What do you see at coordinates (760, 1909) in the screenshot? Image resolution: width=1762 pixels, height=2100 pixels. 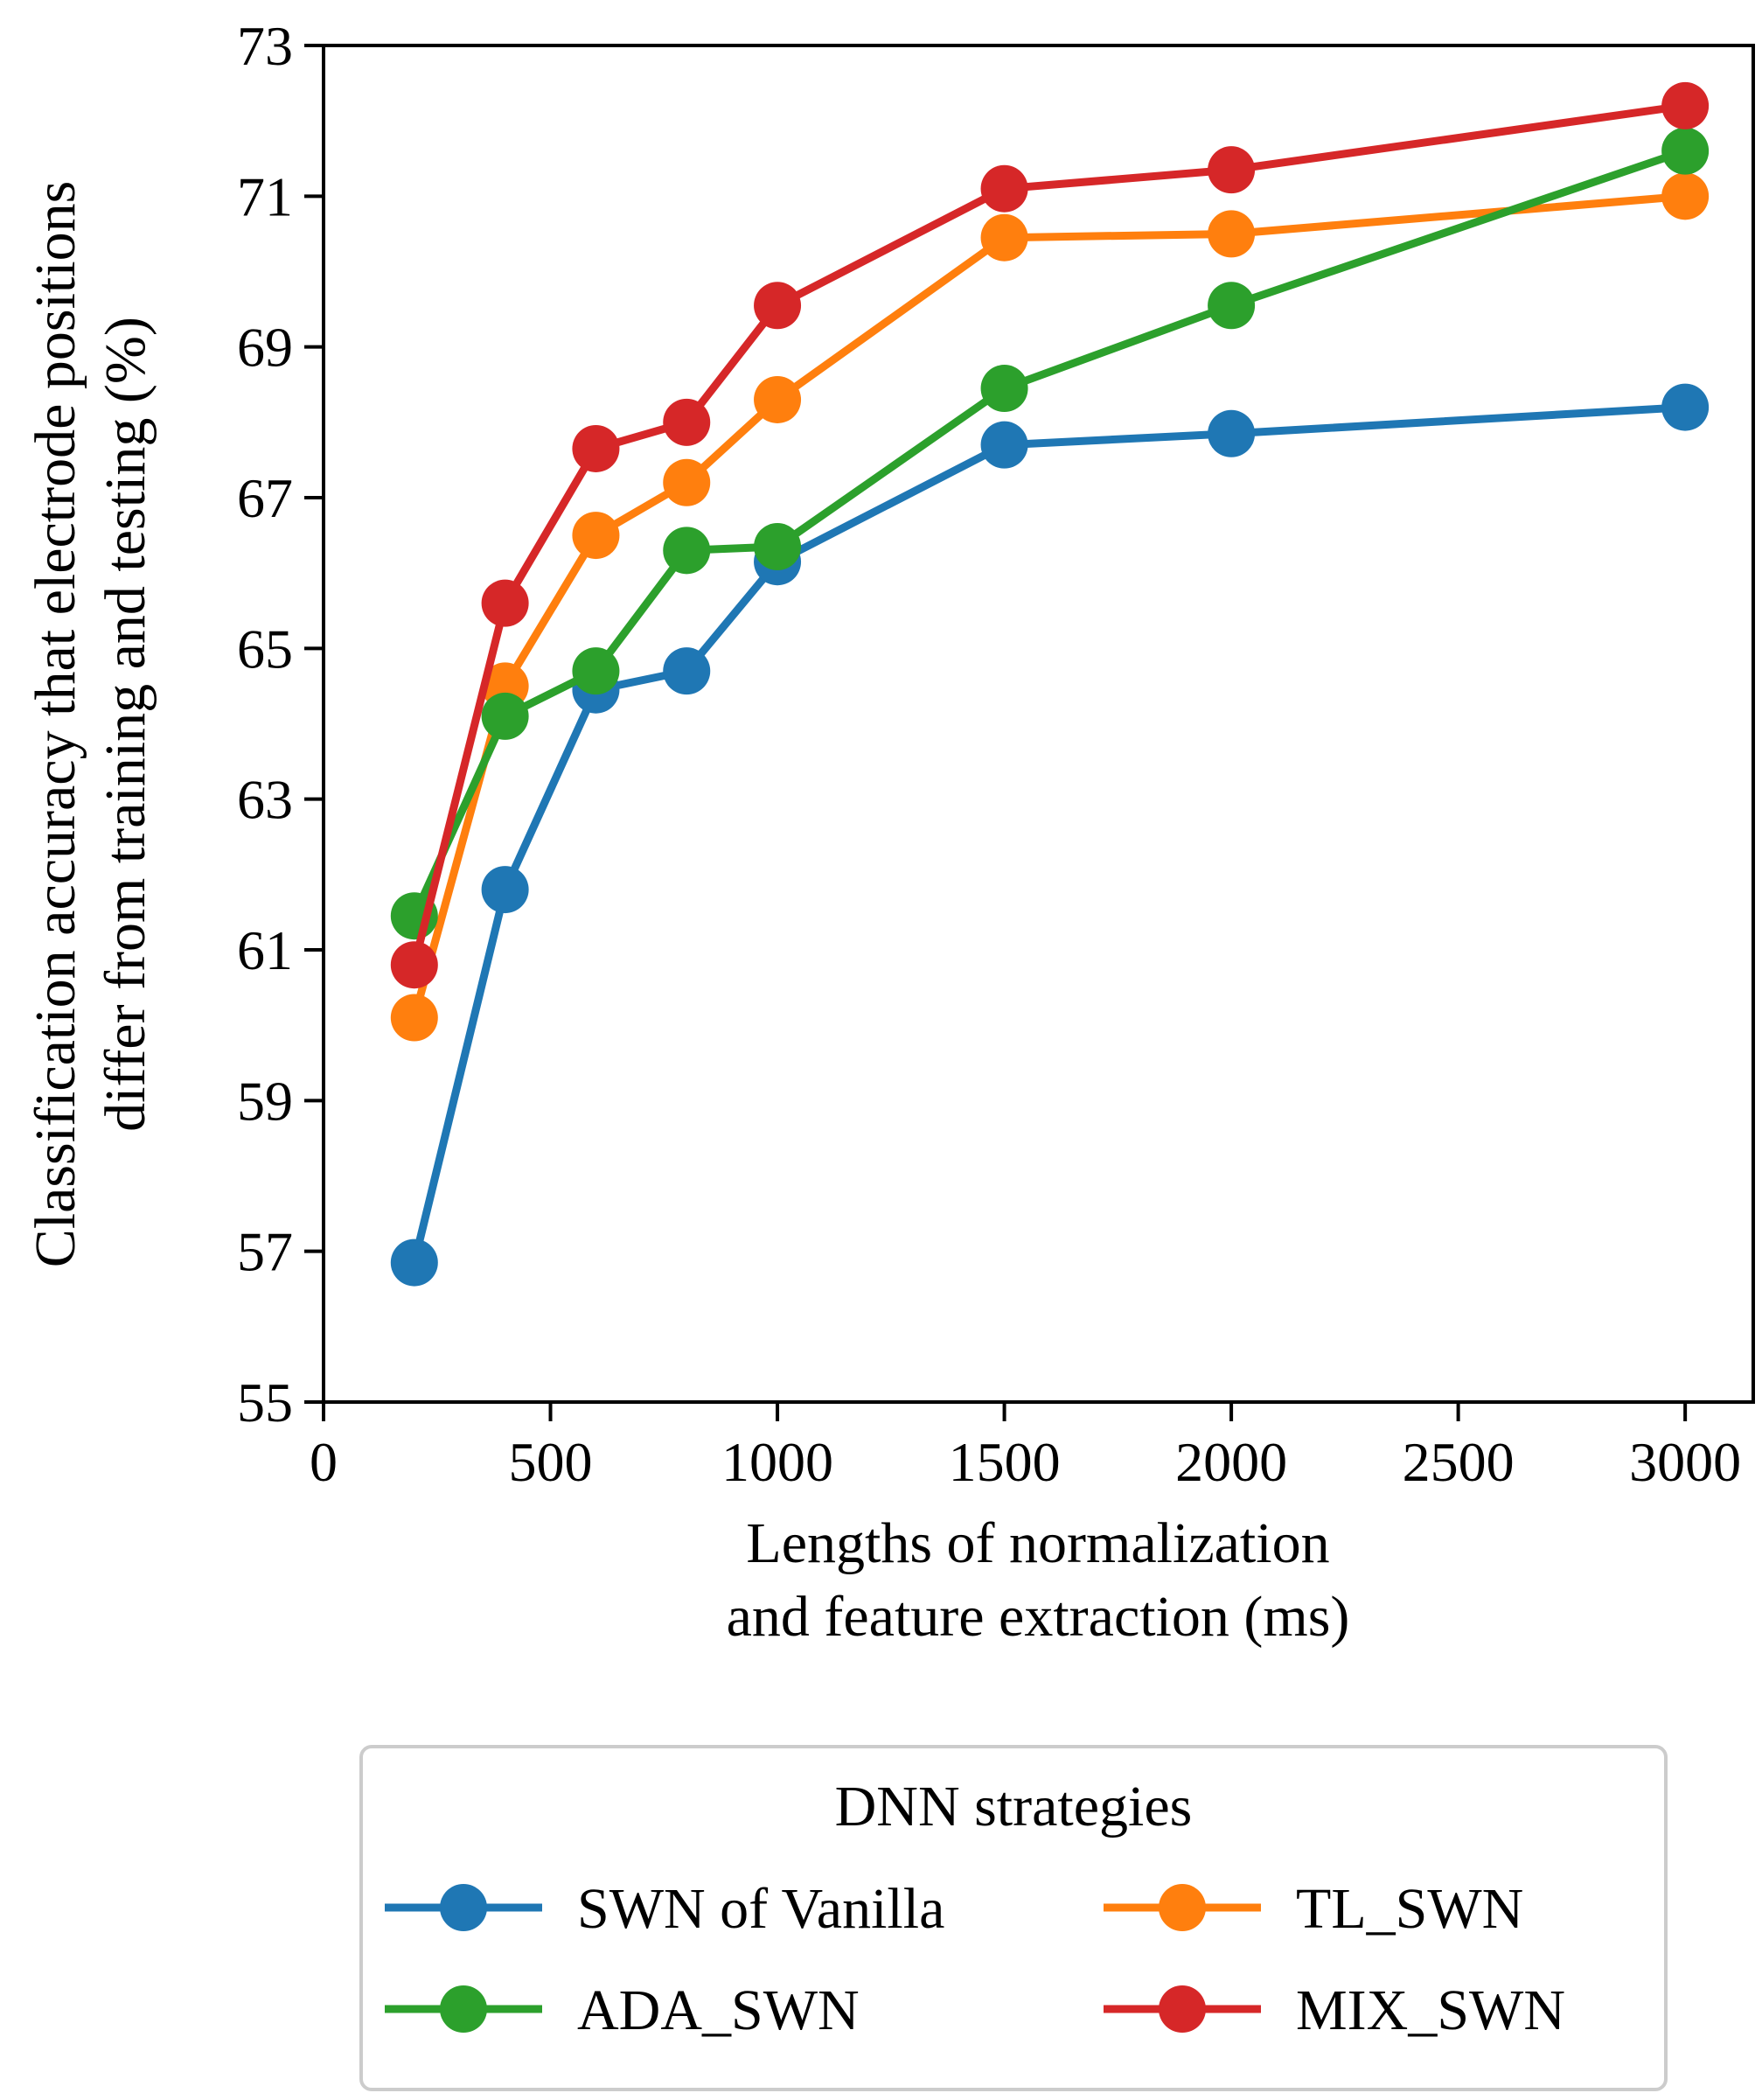 I see `legend-label: SWN of Vanilla` at bounding box center [760, 1909].